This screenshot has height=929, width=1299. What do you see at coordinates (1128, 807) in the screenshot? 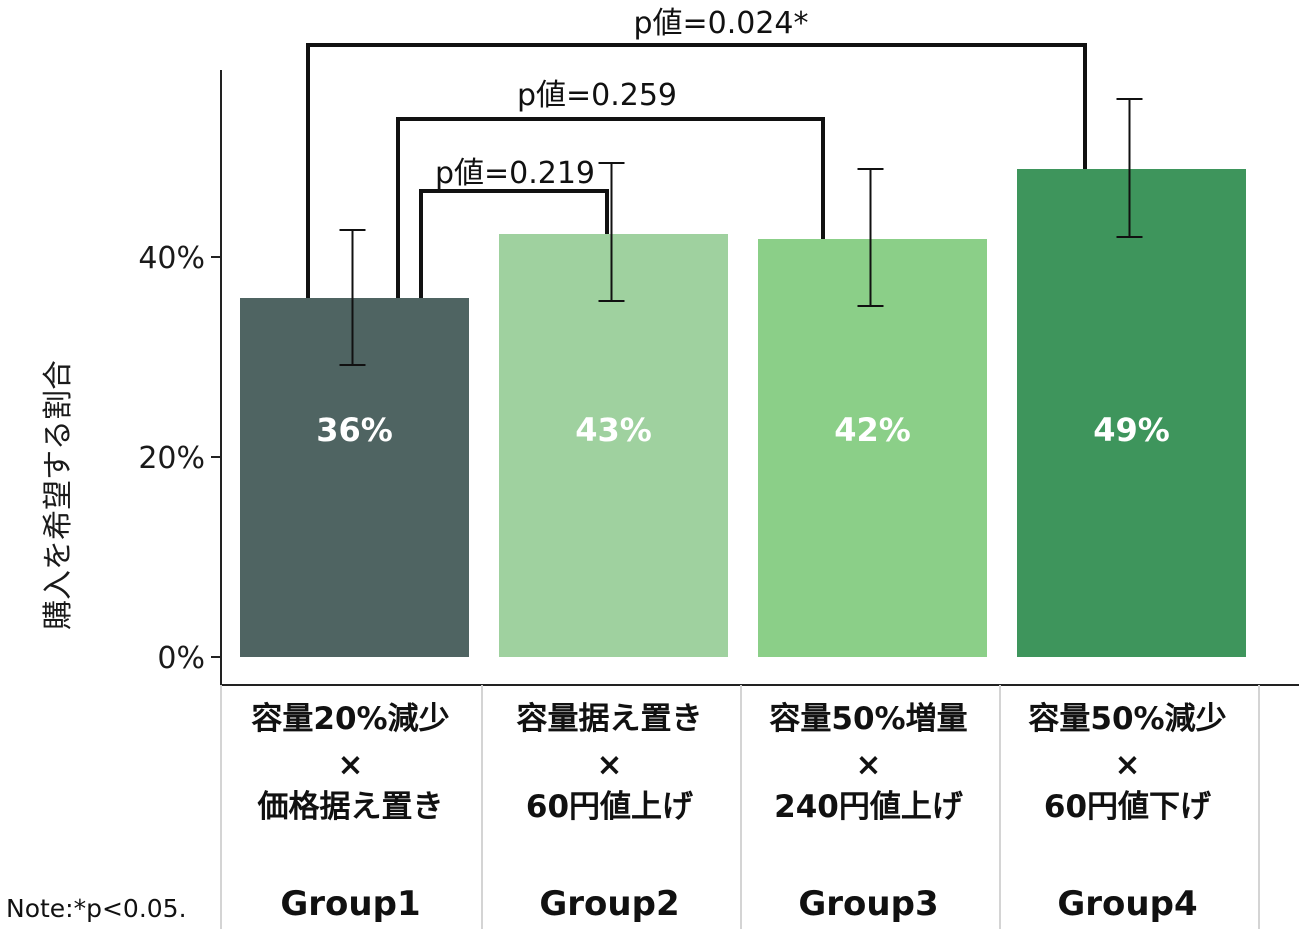
I see `category-label-line: 60円値下げ` at bounding box center [1128, 807].